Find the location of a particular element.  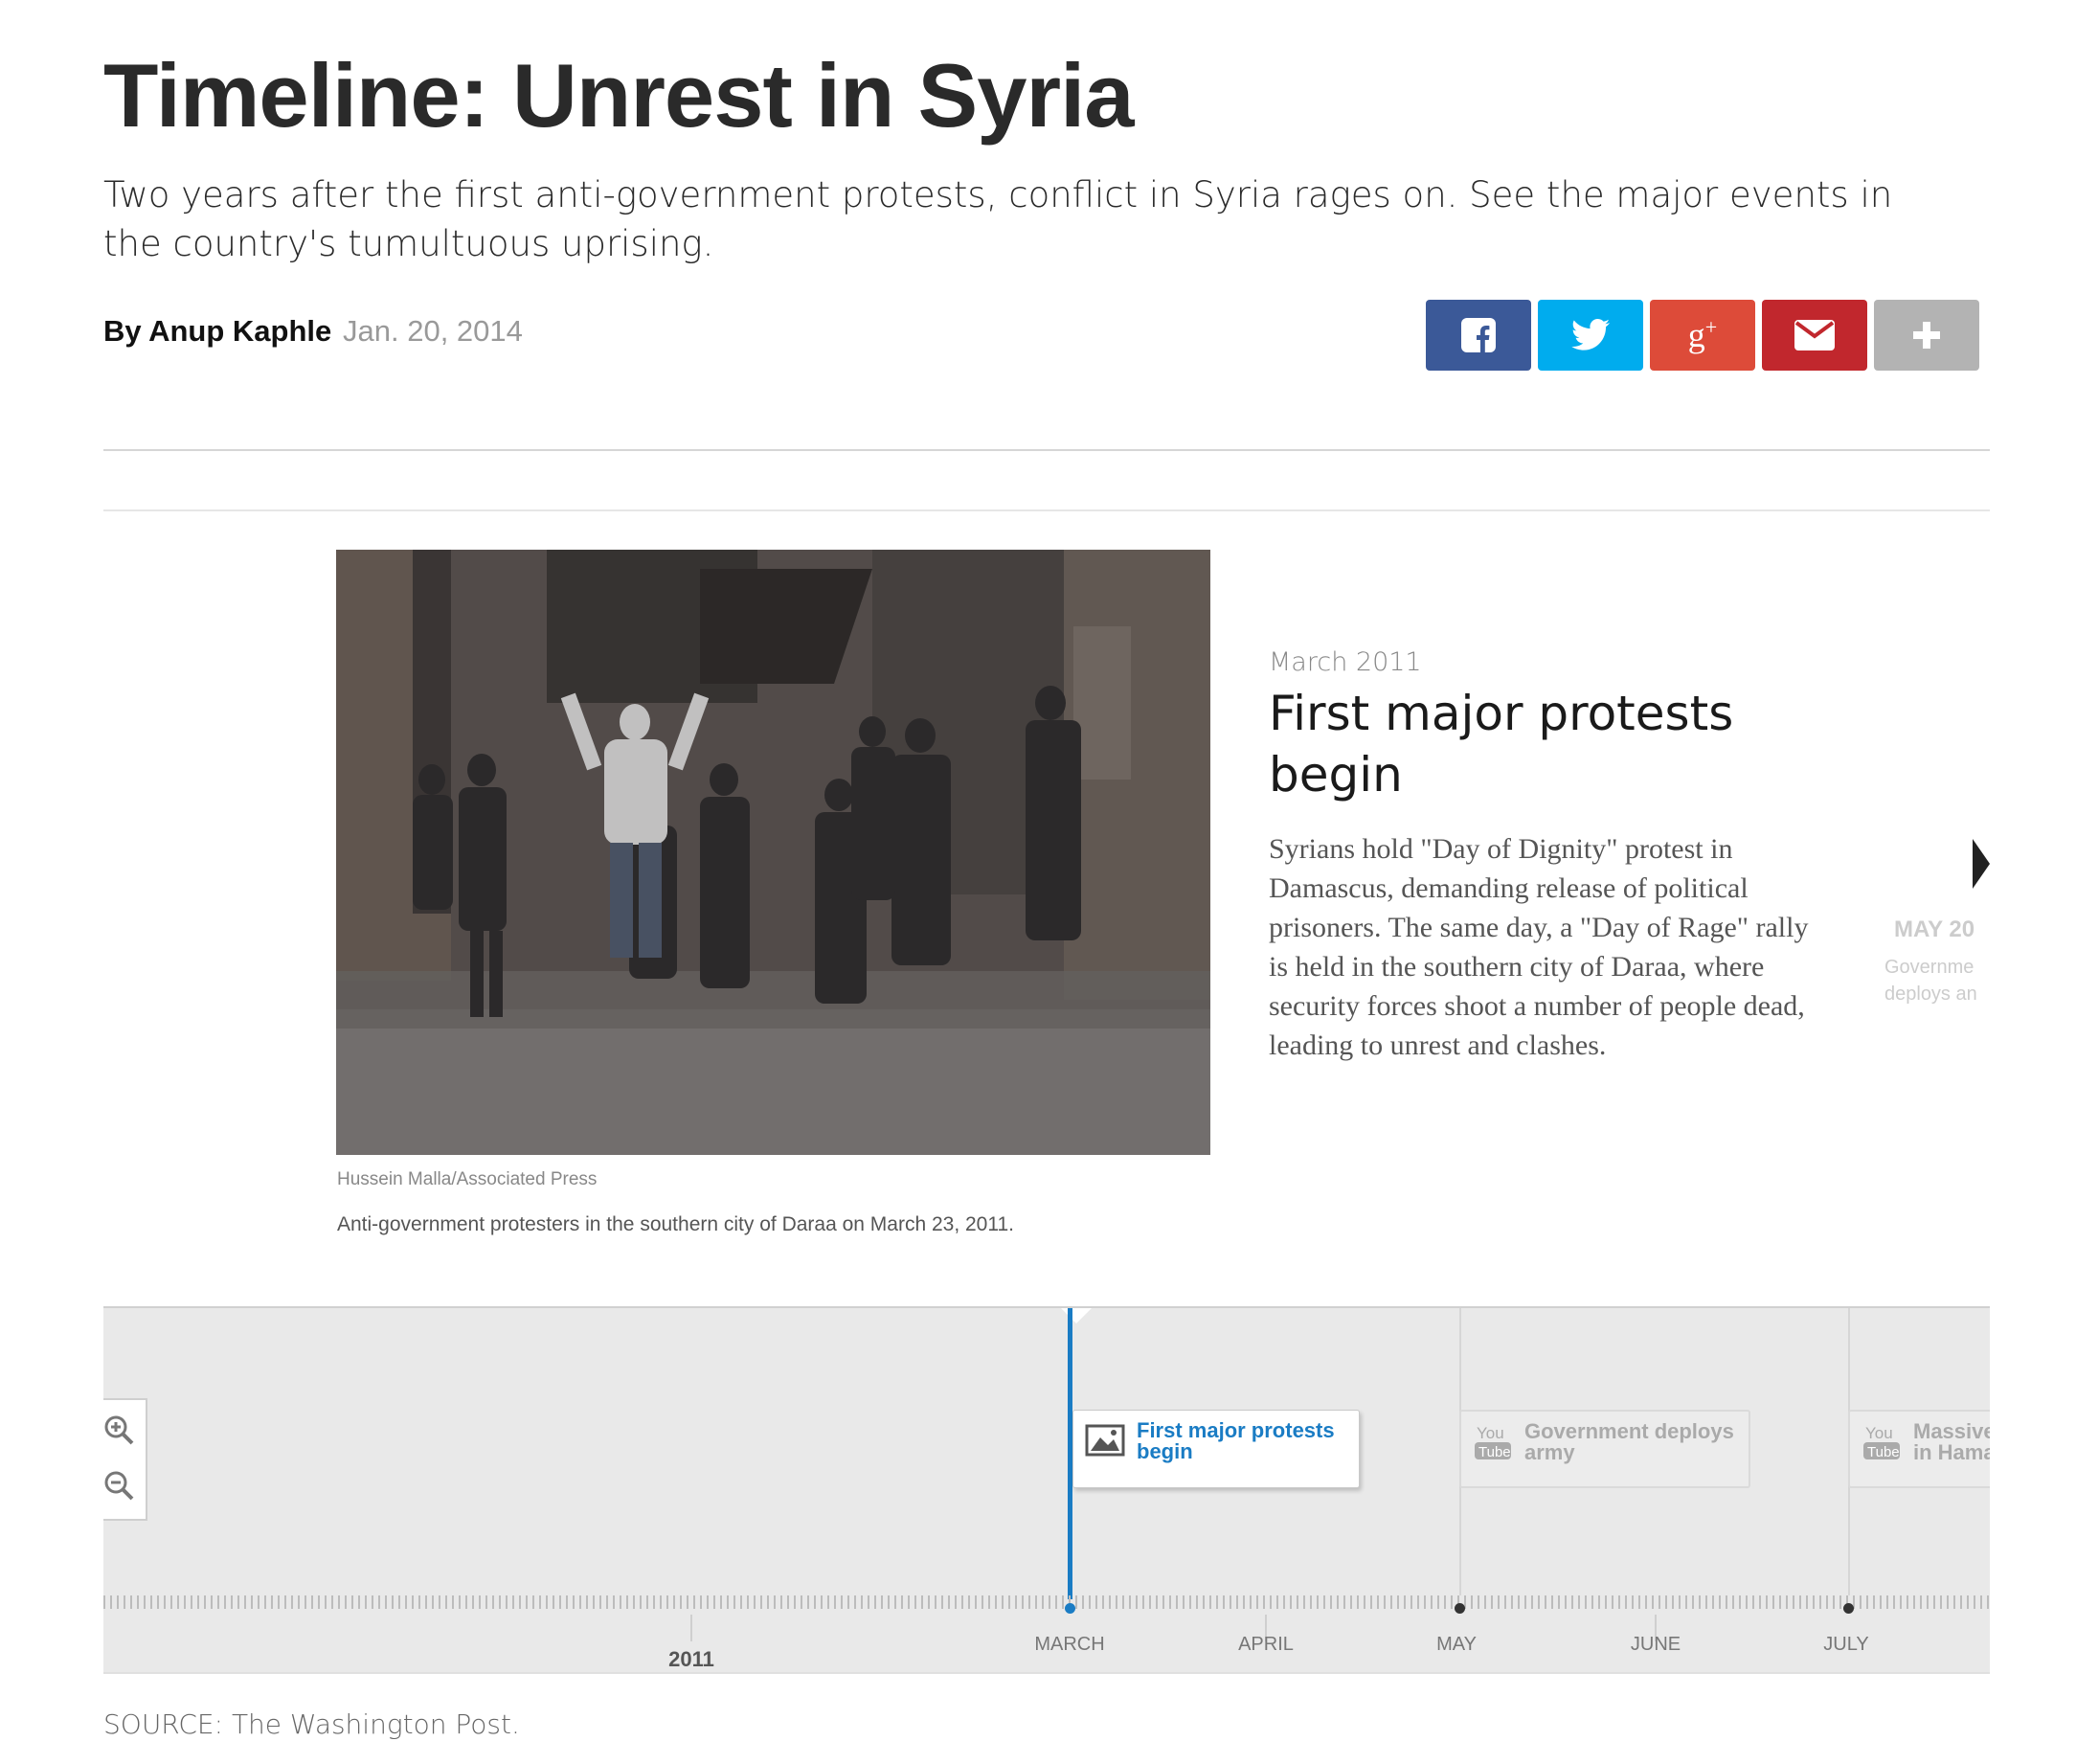

byline-author: By Anup Kaphle is located at coordinates (217, 331).